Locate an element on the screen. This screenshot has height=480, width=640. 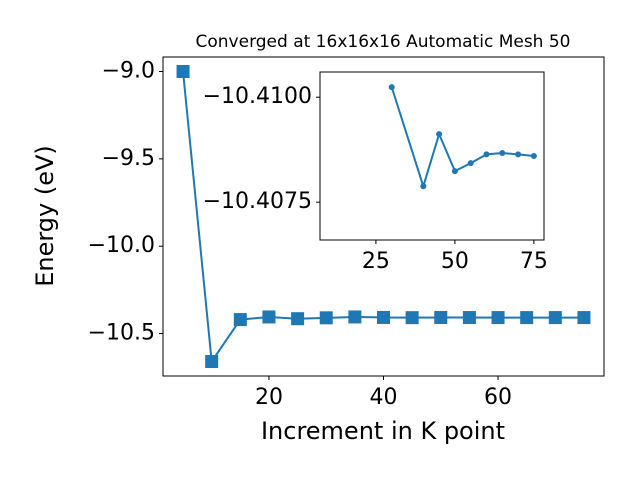
chart-title: Converged at 16x16x16 Automatic Mesh 50 is located at coordinates (383, 42).